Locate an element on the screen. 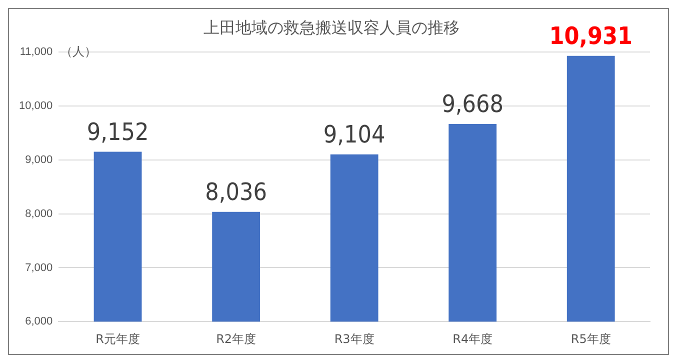  y-tick-label: 6,000 is located at coordinates (39, 322).